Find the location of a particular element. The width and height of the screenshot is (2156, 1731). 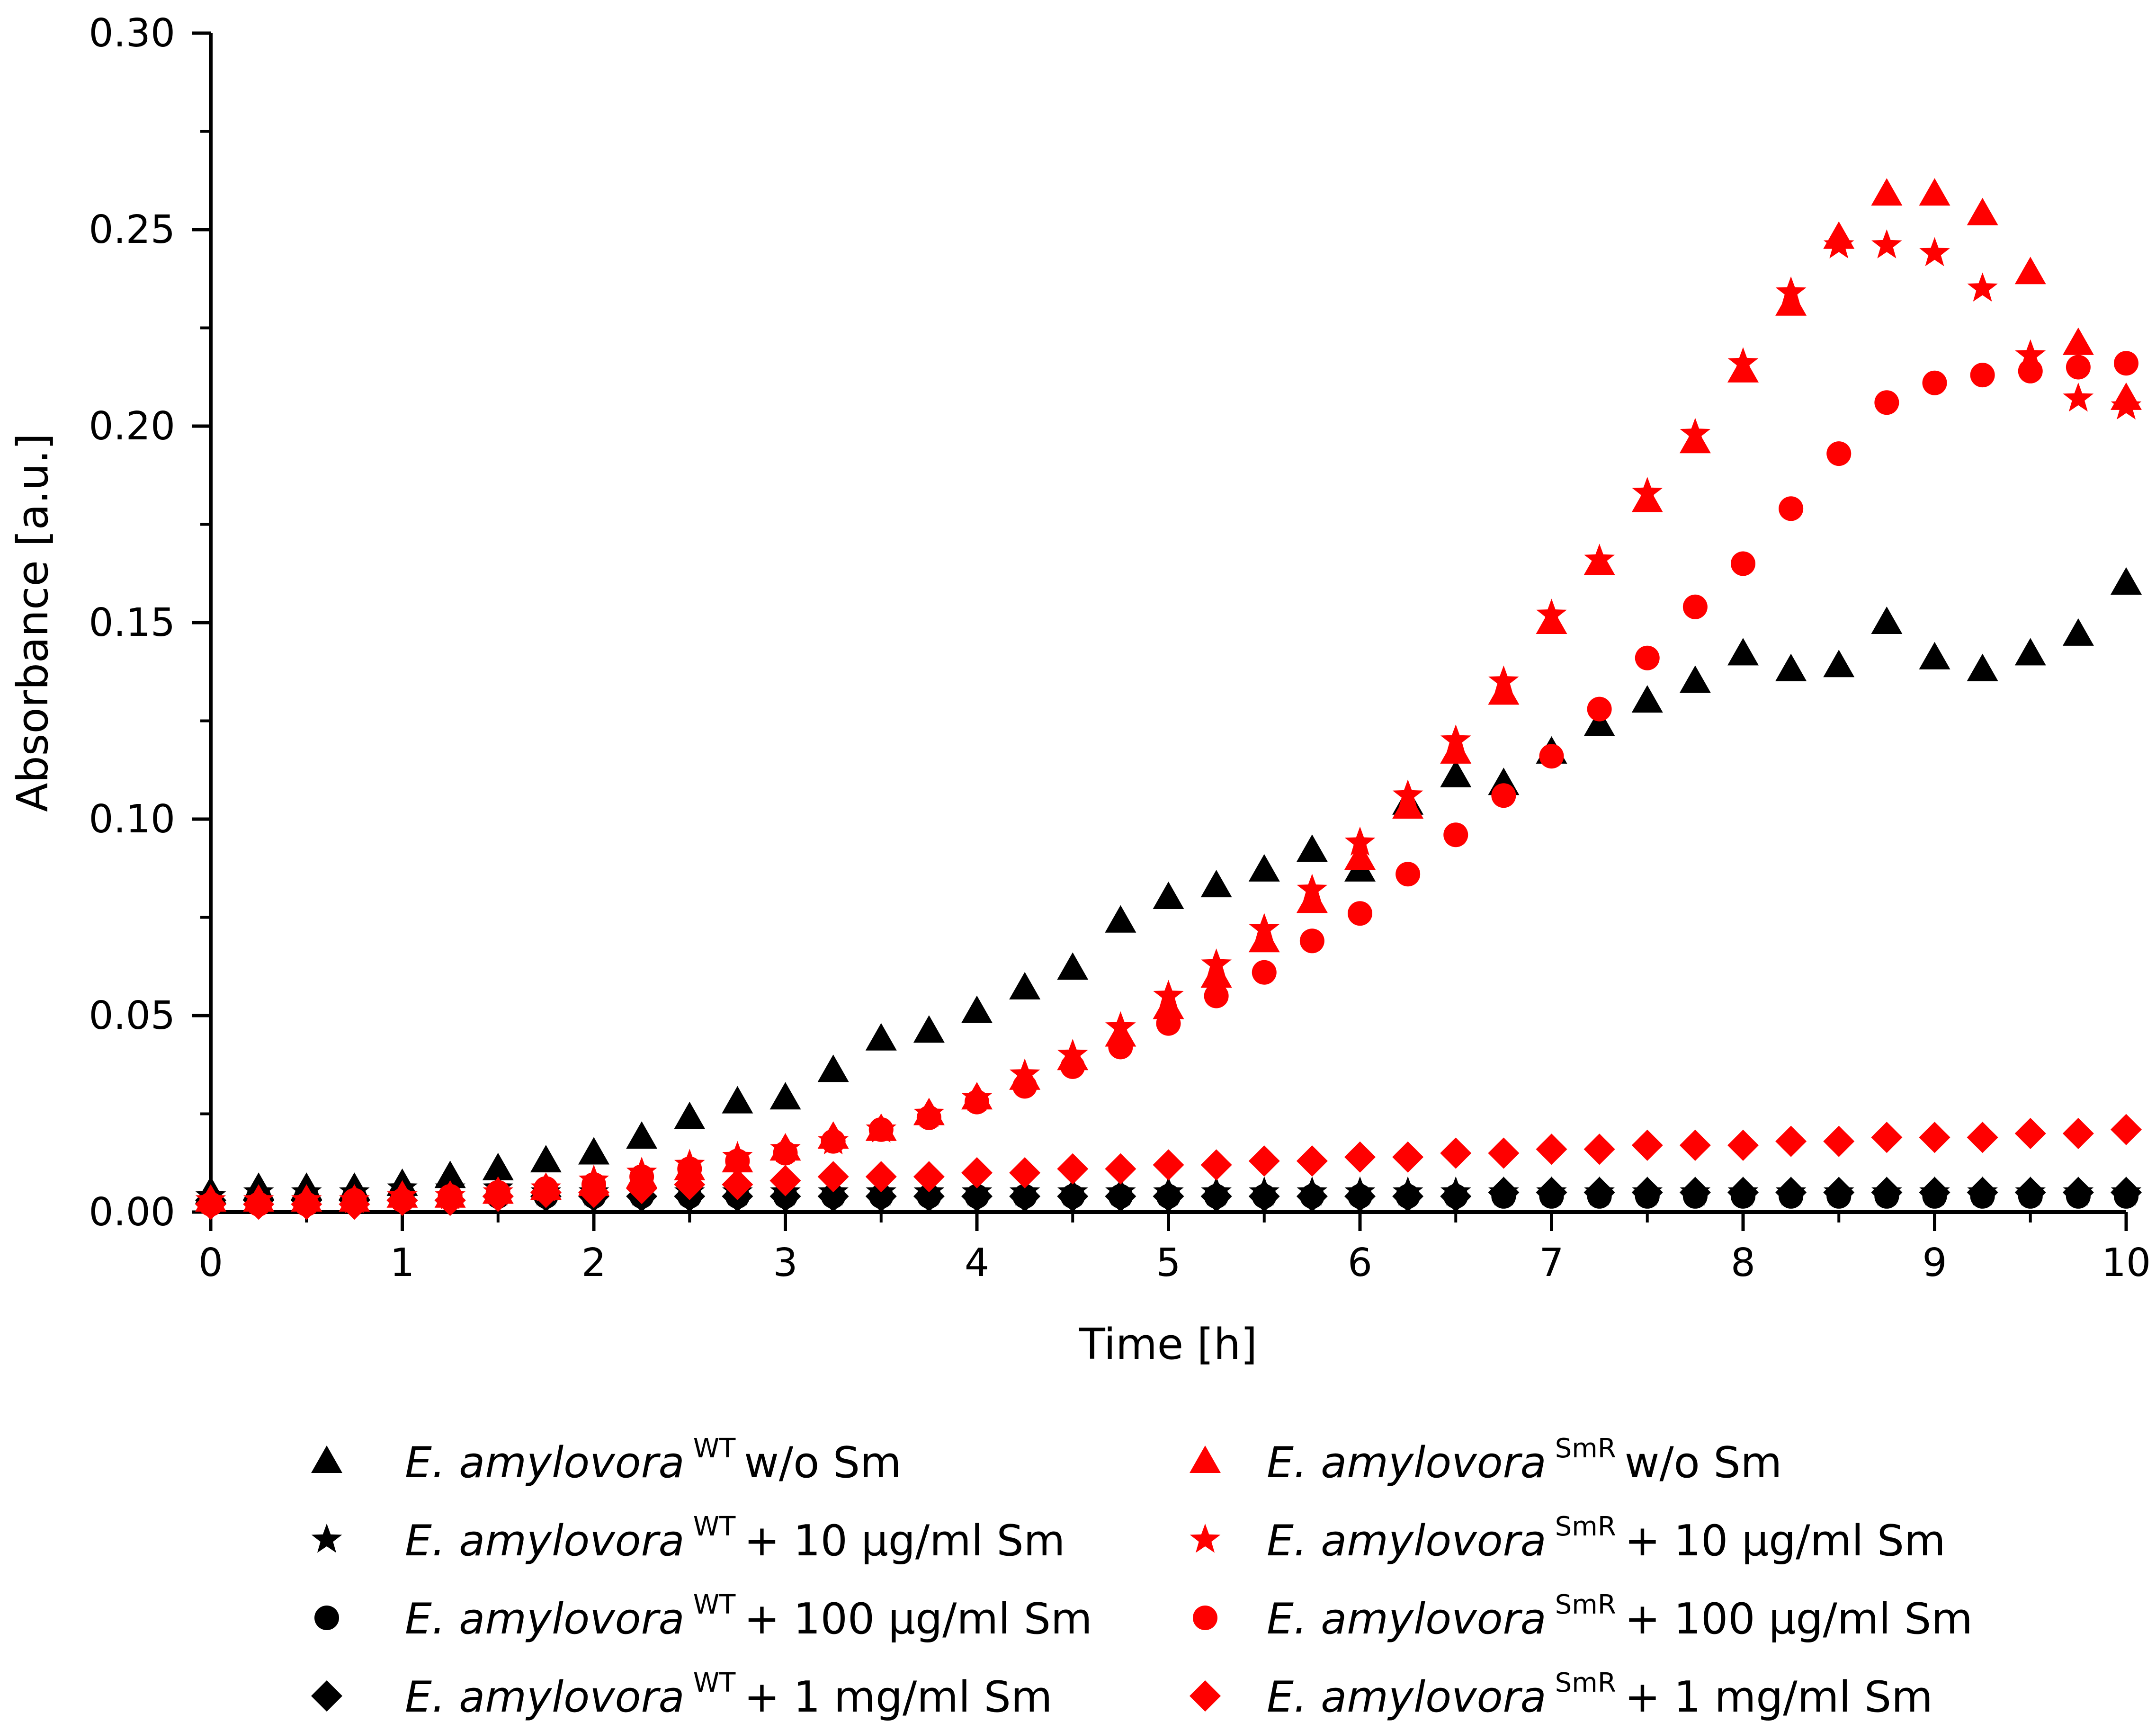

x-tick-label: 2 is located at coordinates (593, 1263).